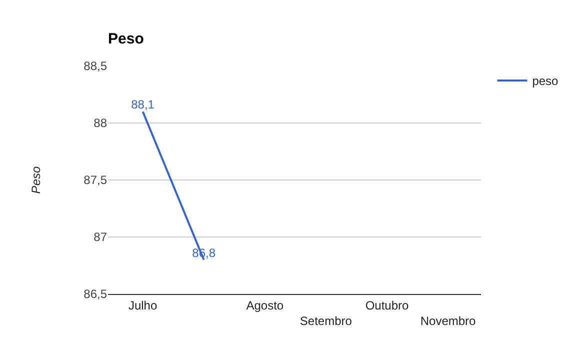 This screenshot has width=588, height=361. What do you see at coordinates (545, 81) in the screenshot?
I see `legend-label: peso` at bounding box center [545, 81].